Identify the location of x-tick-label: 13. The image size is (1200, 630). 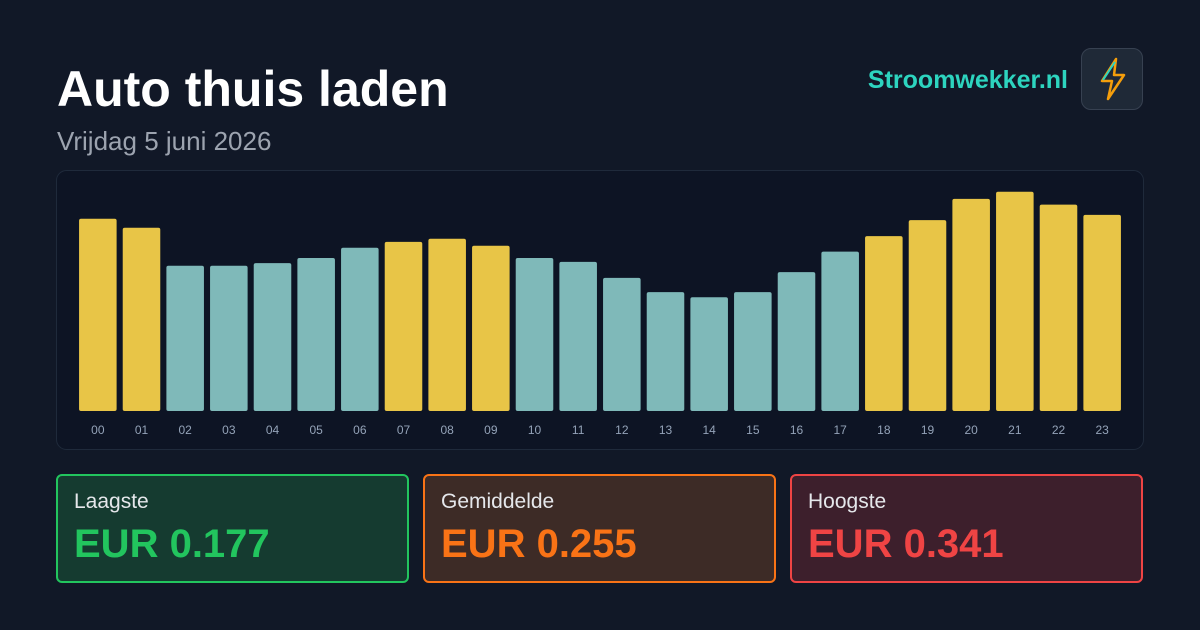
(666, 430).